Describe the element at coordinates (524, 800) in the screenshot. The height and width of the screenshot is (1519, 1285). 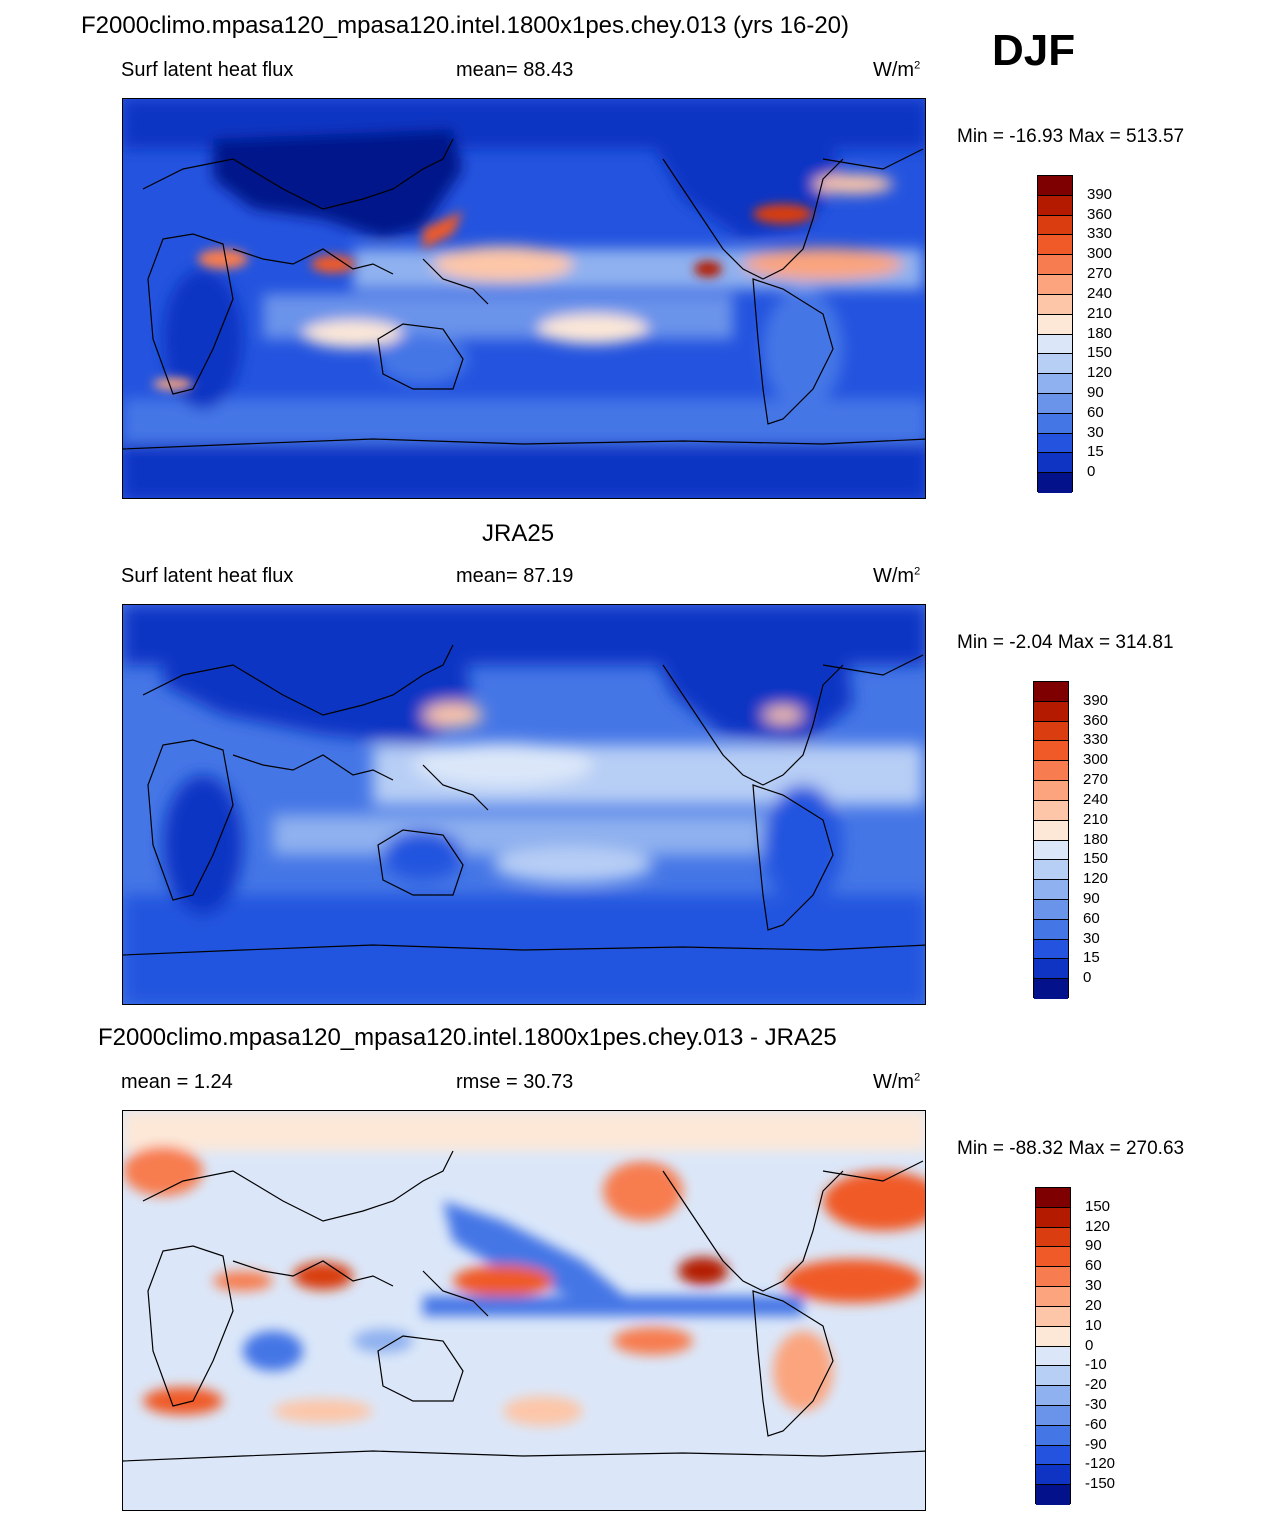
I see `panel2-coastlines` at that location.